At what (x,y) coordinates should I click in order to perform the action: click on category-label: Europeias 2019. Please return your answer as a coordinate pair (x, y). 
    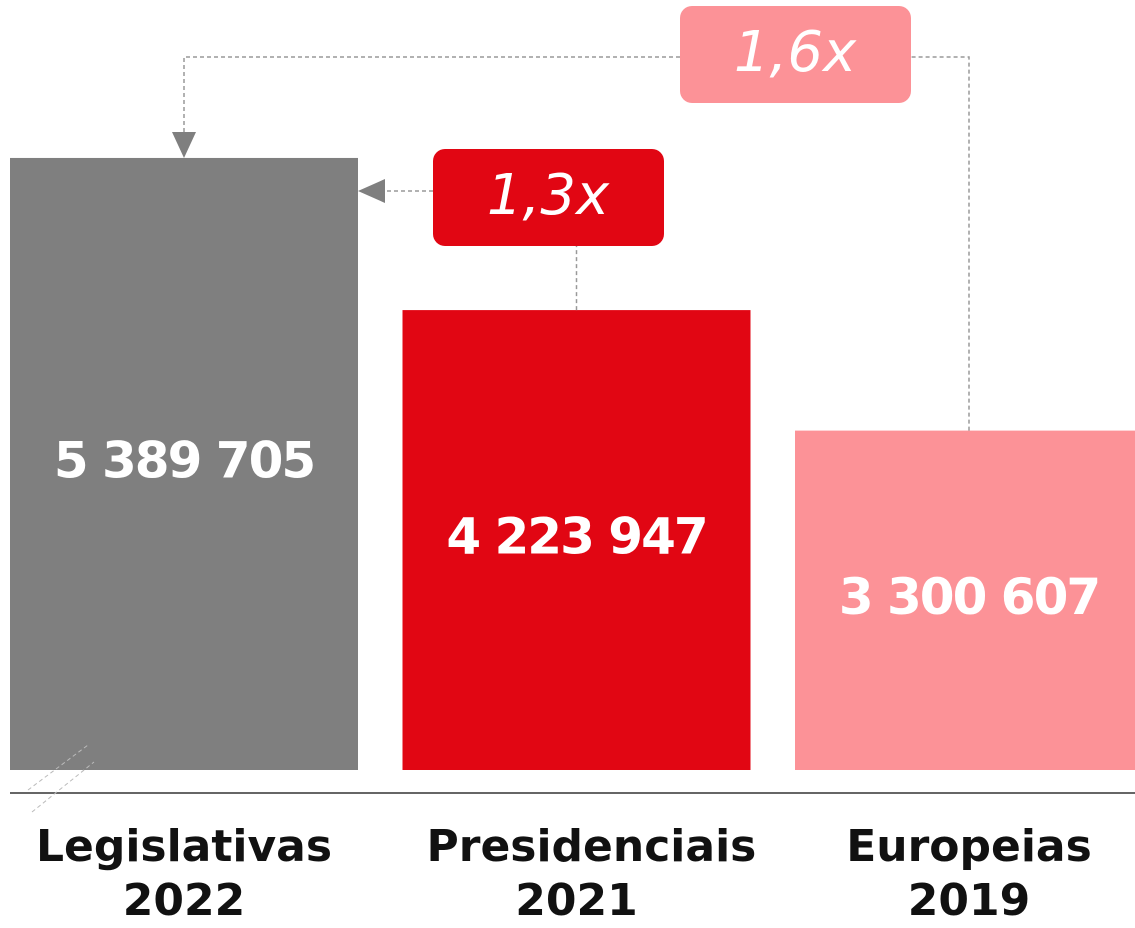
    Looking at the image, I should click on (969, 873).